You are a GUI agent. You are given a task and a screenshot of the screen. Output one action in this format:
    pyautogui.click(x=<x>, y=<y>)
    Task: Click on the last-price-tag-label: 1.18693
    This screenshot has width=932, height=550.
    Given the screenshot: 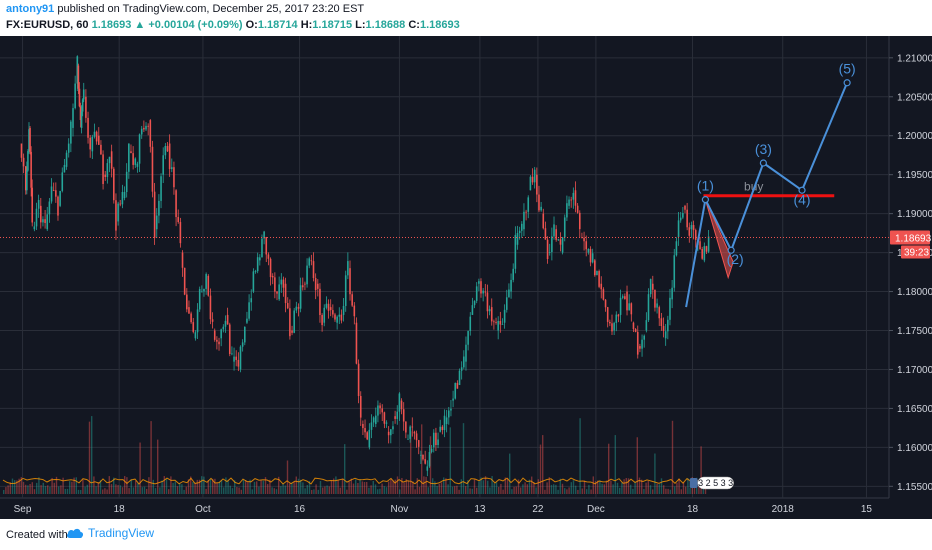 What is the action you would take?
    pyautogui.click(x=913, y=239)
    